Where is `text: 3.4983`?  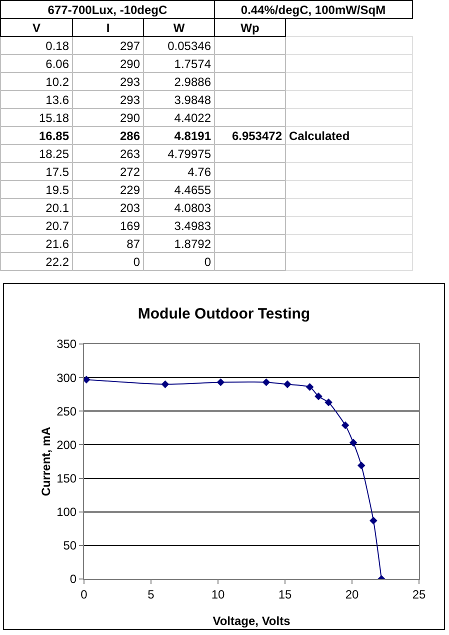 text: 3.4983 is located at coordinates (179, 225).